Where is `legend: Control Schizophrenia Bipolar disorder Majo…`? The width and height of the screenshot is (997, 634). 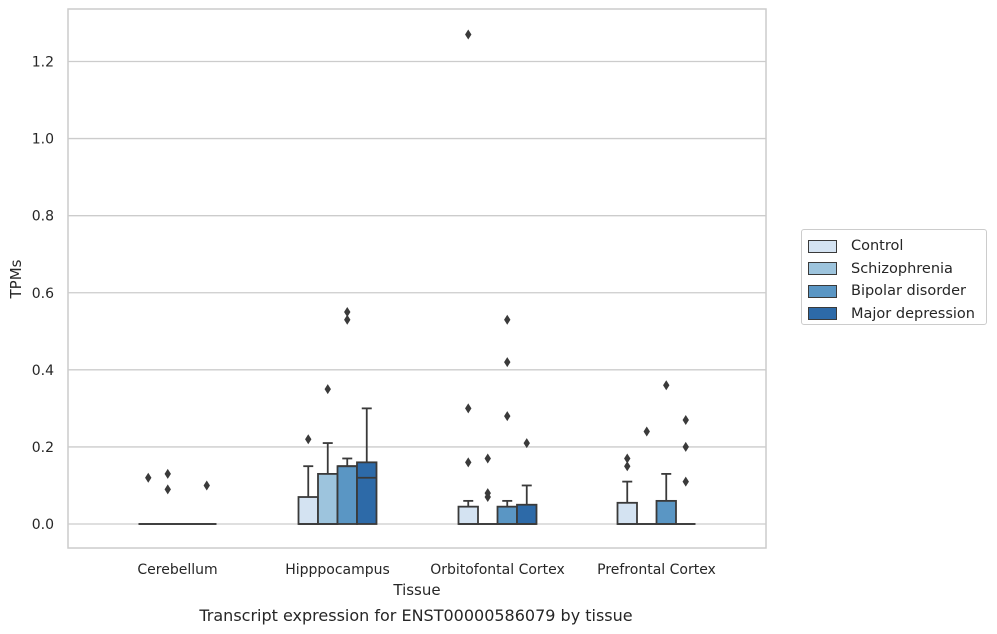
legend: Control Schizophrenia Bipolar disorder Majo… is located at coordinates (894, 277).